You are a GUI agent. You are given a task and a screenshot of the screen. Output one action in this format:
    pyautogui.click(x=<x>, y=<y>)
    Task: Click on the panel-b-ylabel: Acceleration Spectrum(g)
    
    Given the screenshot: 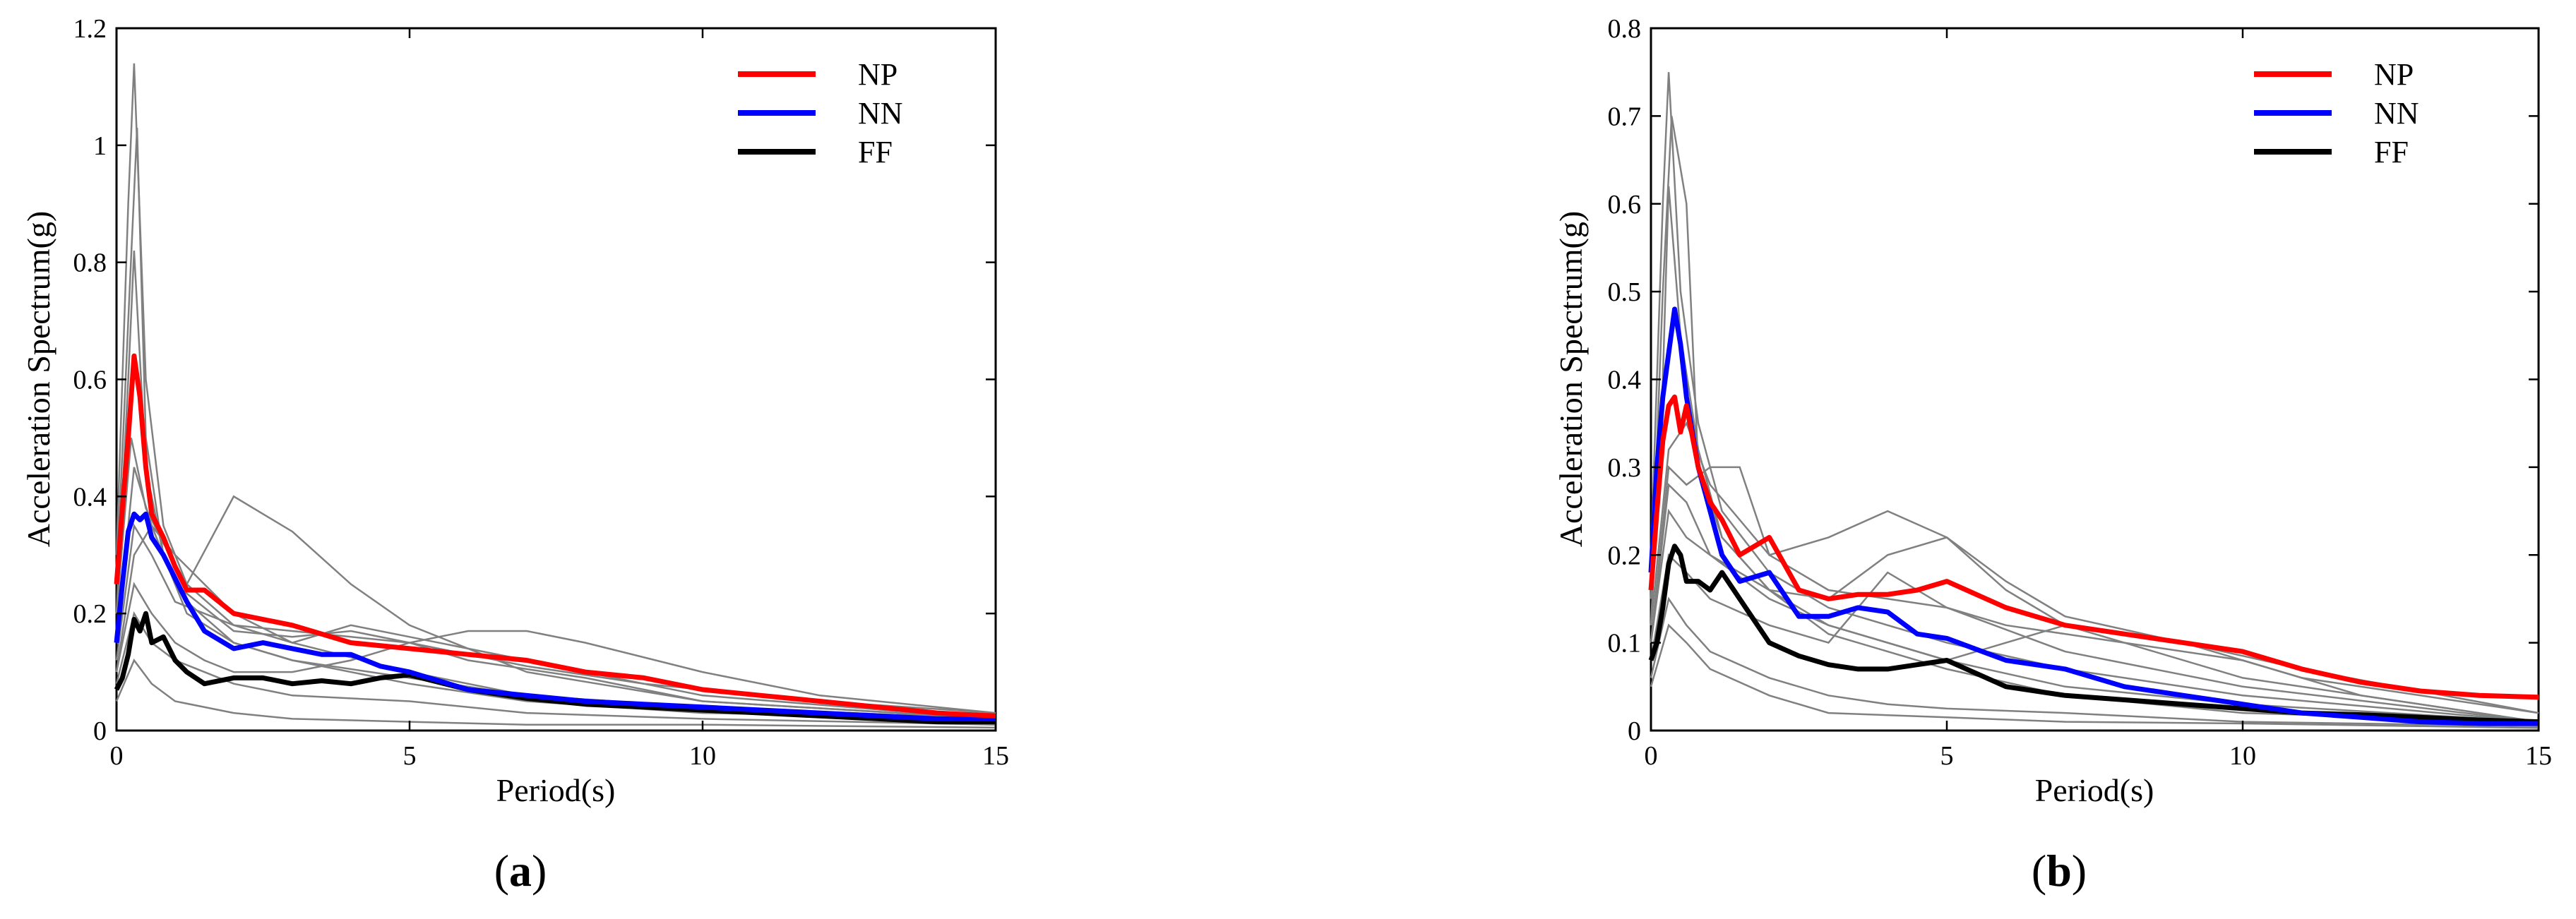 What is the action you would take?
    pyautogui.click(x=1571, y=379)
    